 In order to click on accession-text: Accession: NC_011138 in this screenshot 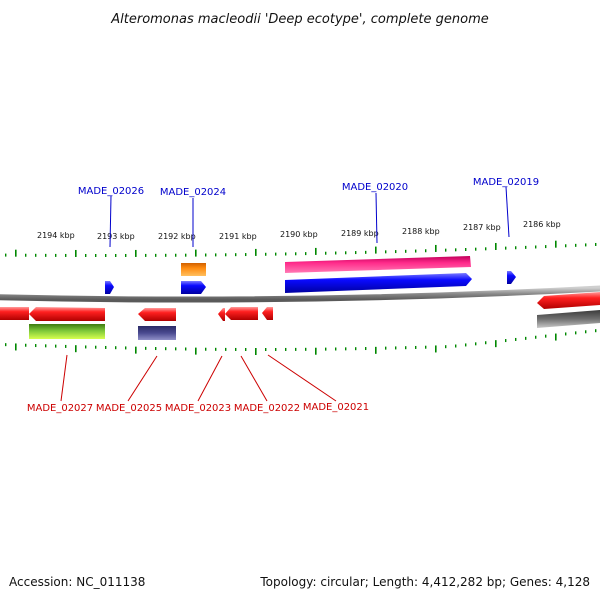, I will do `click(77, 582)`.